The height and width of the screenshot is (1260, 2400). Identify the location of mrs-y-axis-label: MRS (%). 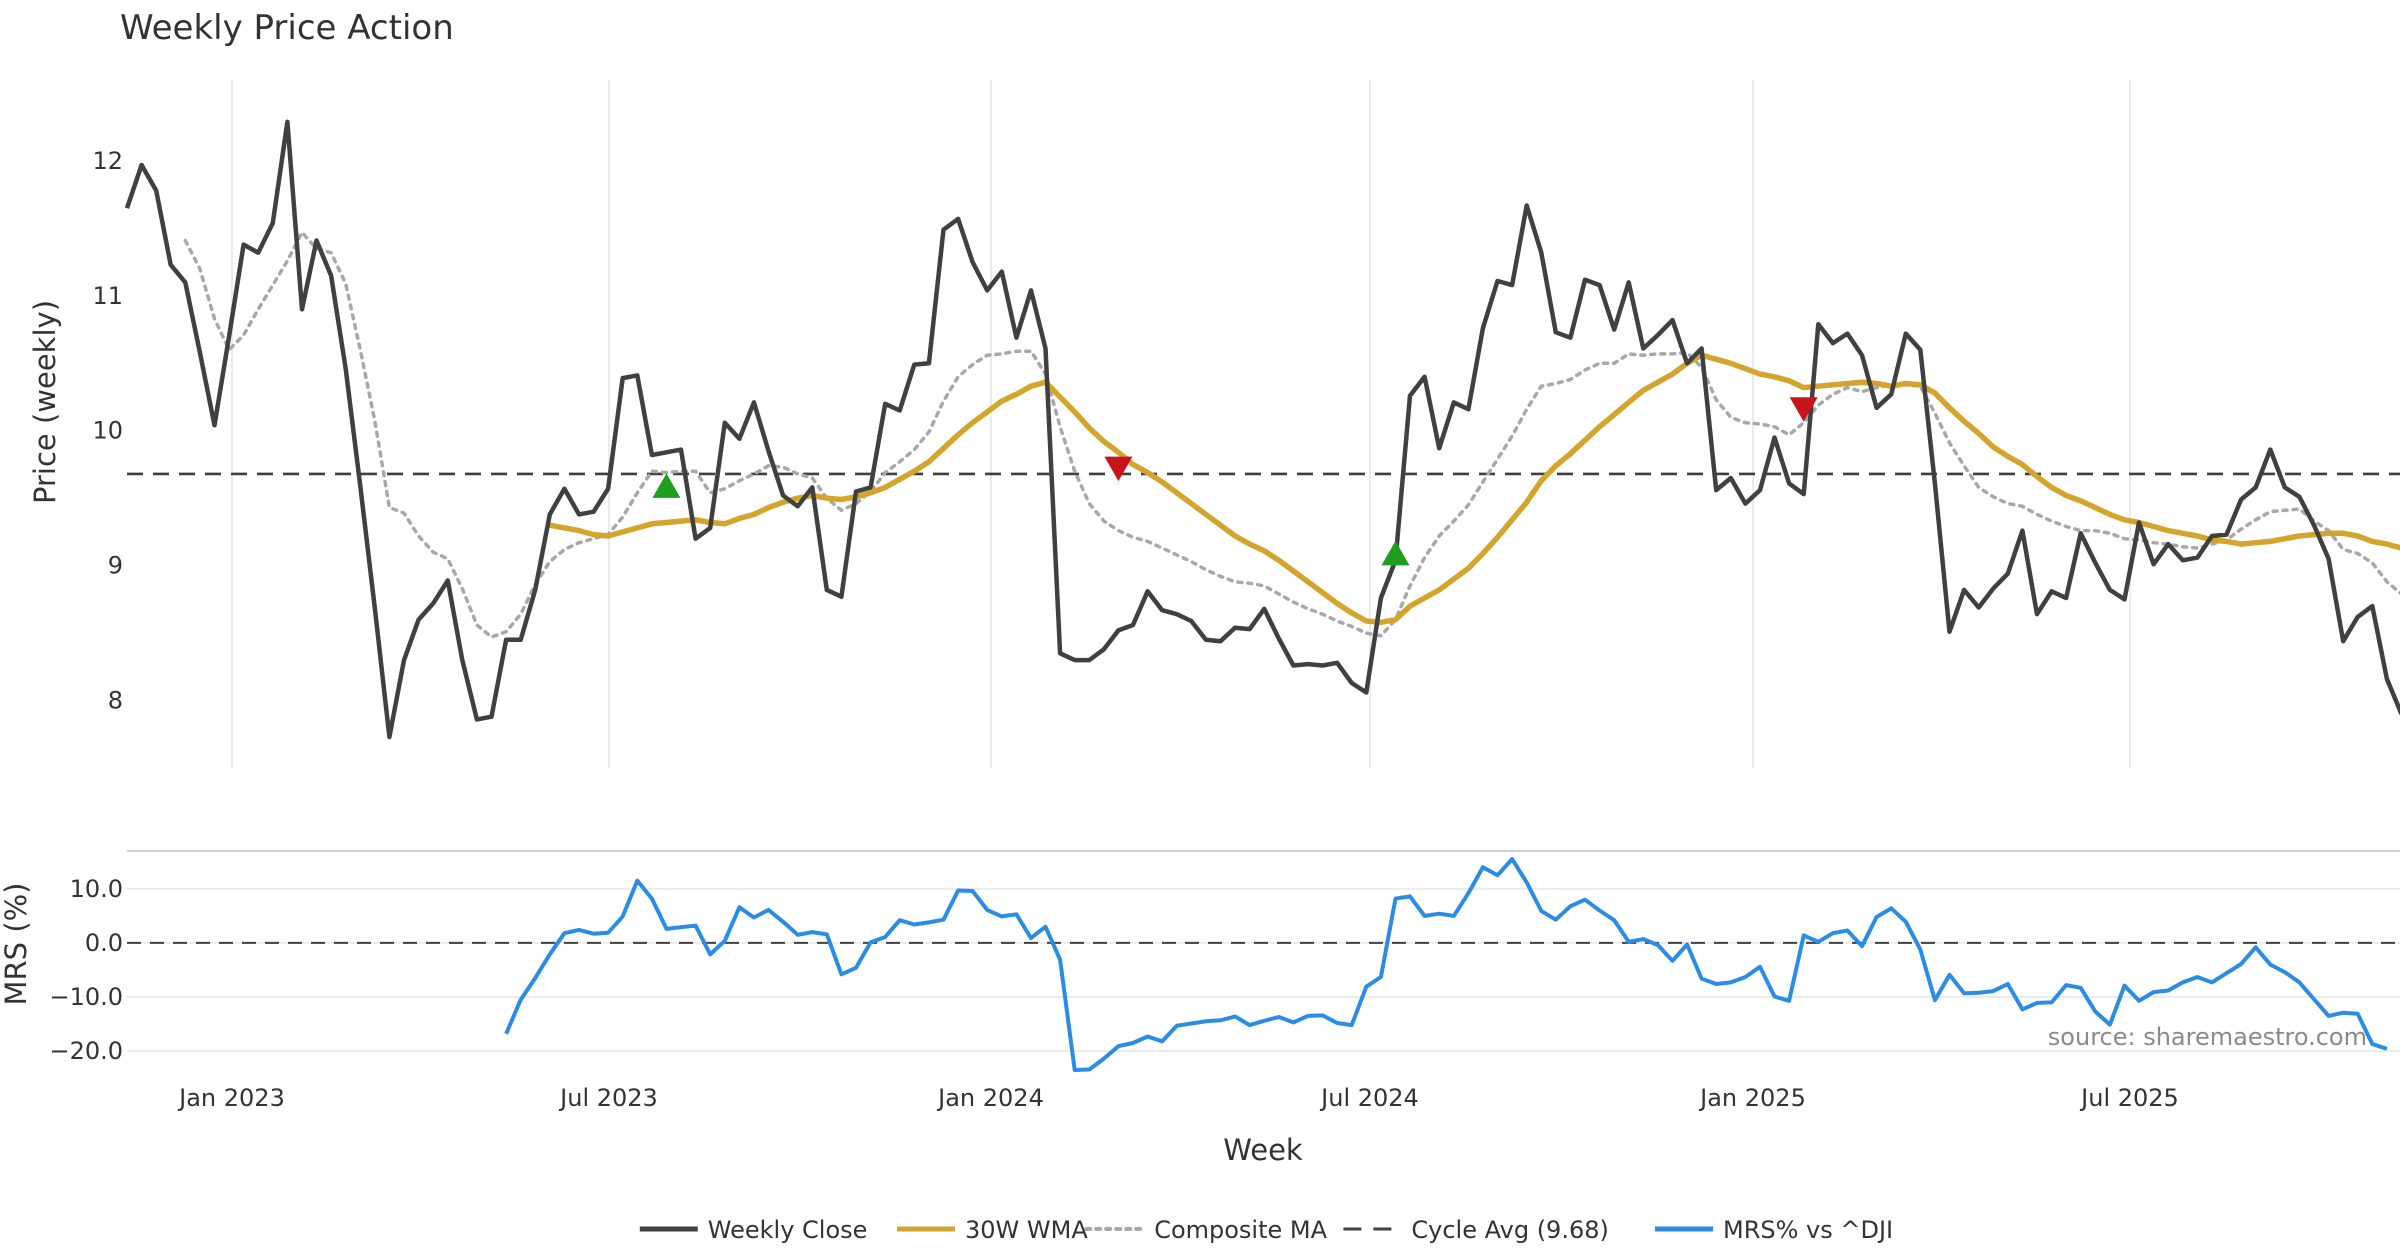
(16, 944).